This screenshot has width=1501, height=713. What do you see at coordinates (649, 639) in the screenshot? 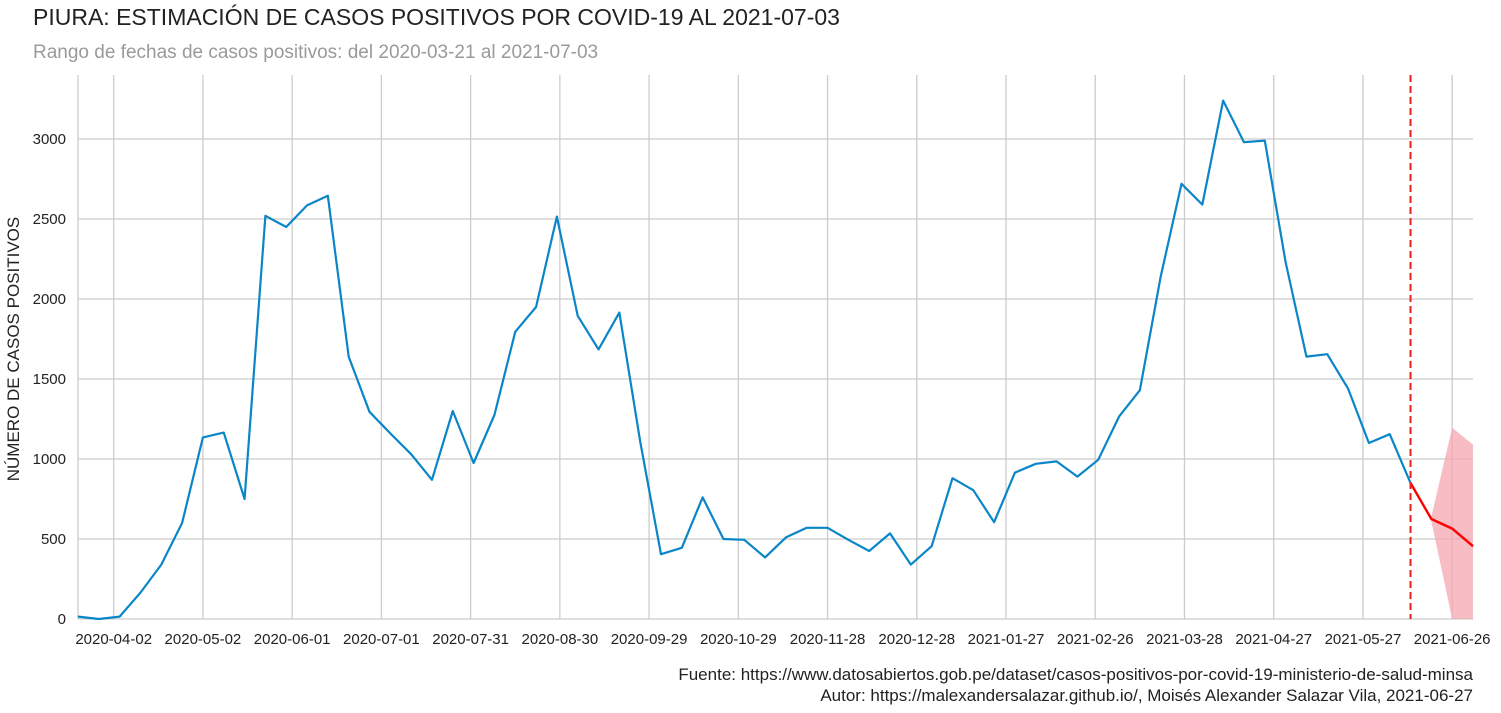
I see `x-tick-label: 2020-09-29` at bounding box center [649, 639].